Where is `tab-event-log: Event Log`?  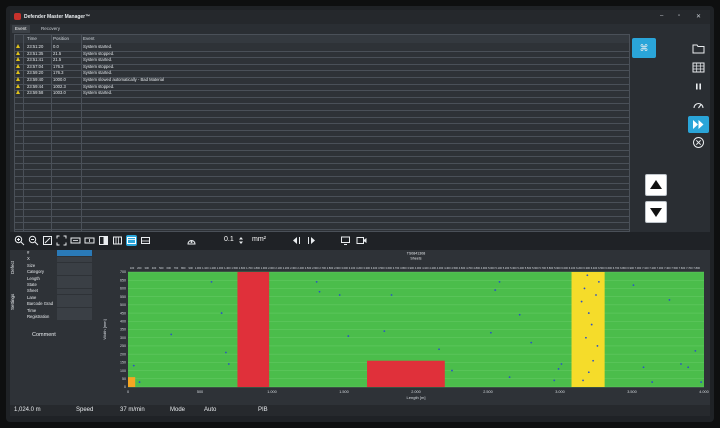
tab-event-log: Event Log is located at coordinates (21, 32).